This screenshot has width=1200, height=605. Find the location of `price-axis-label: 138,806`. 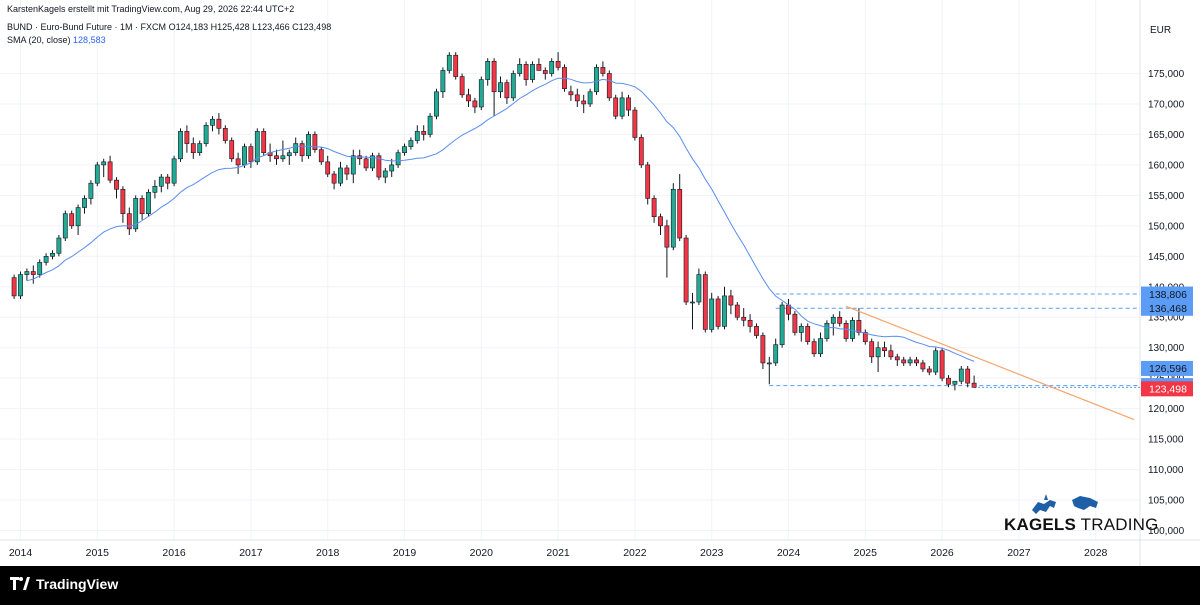

price-axis-label: 138,806 is located at coordinates (1167, 294).